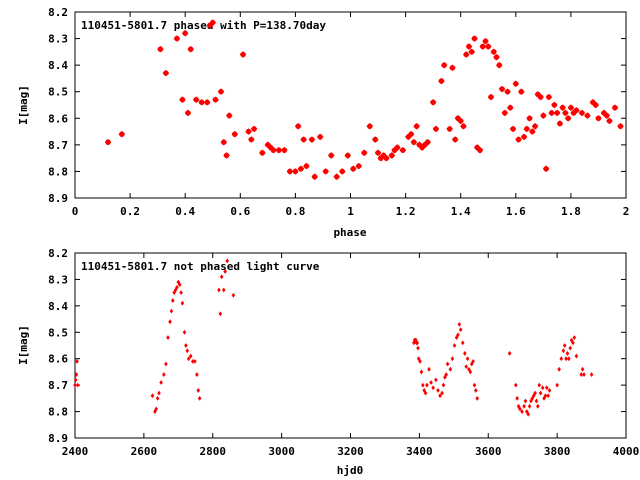  I want to click on y-tick-label: 8.8, so click(58, 171).